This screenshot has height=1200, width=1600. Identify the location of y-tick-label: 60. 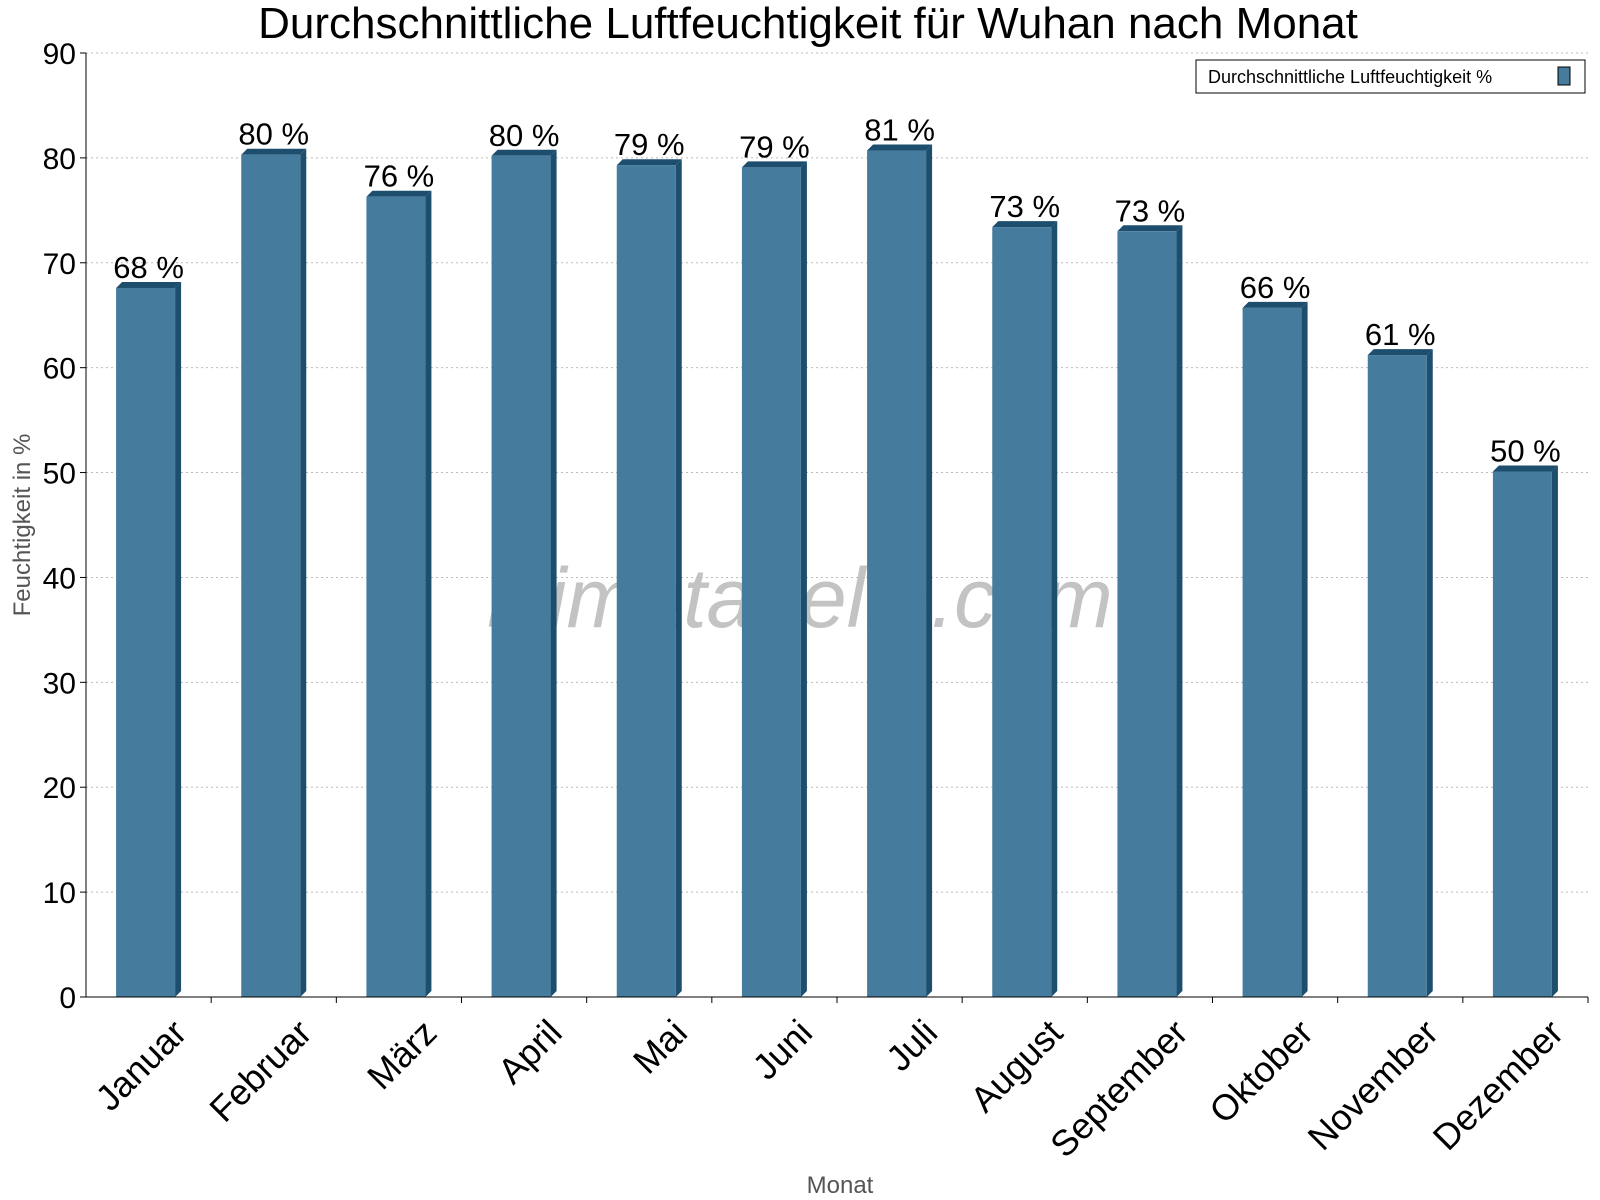
(59, 369).